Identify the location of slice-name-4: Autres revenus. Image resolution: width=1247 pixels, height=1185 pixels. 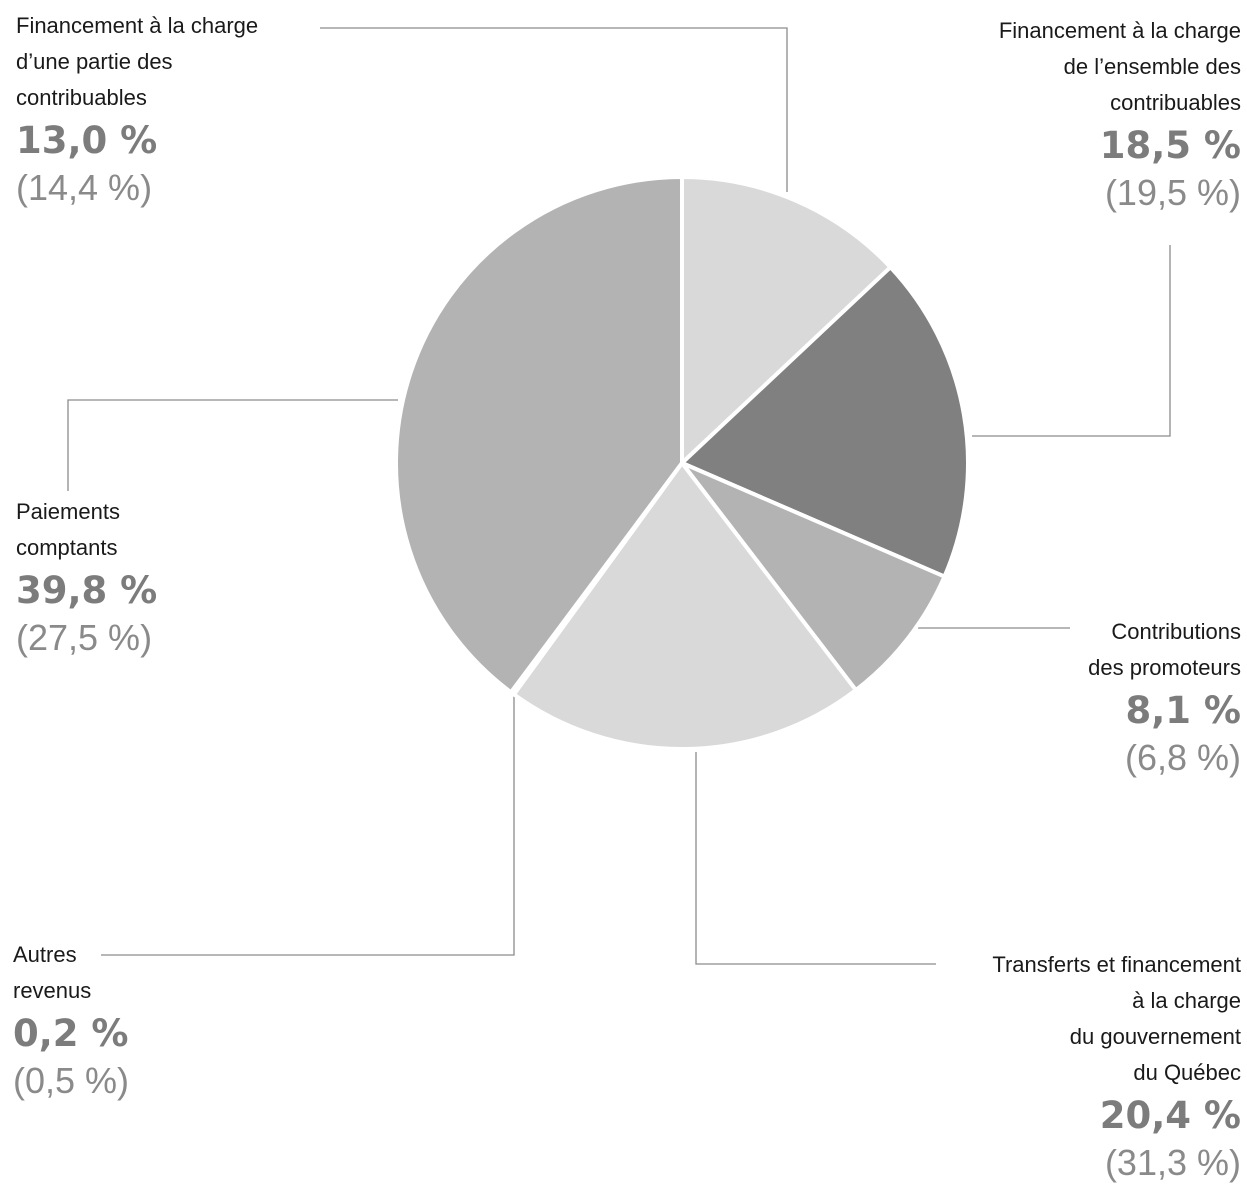
(52, 972).